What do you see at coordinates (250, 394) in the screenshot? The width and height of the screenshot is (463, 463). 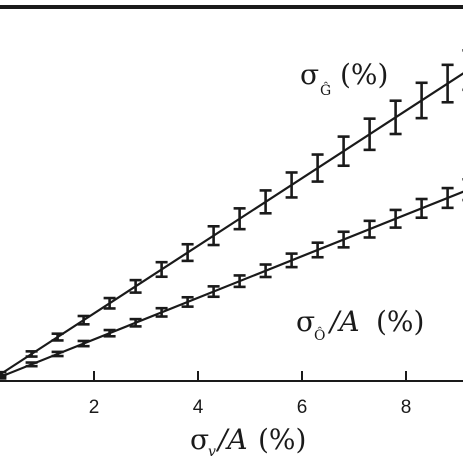 I see `x-ticks: 2 4 6 8` at bounding box center [250, 394].